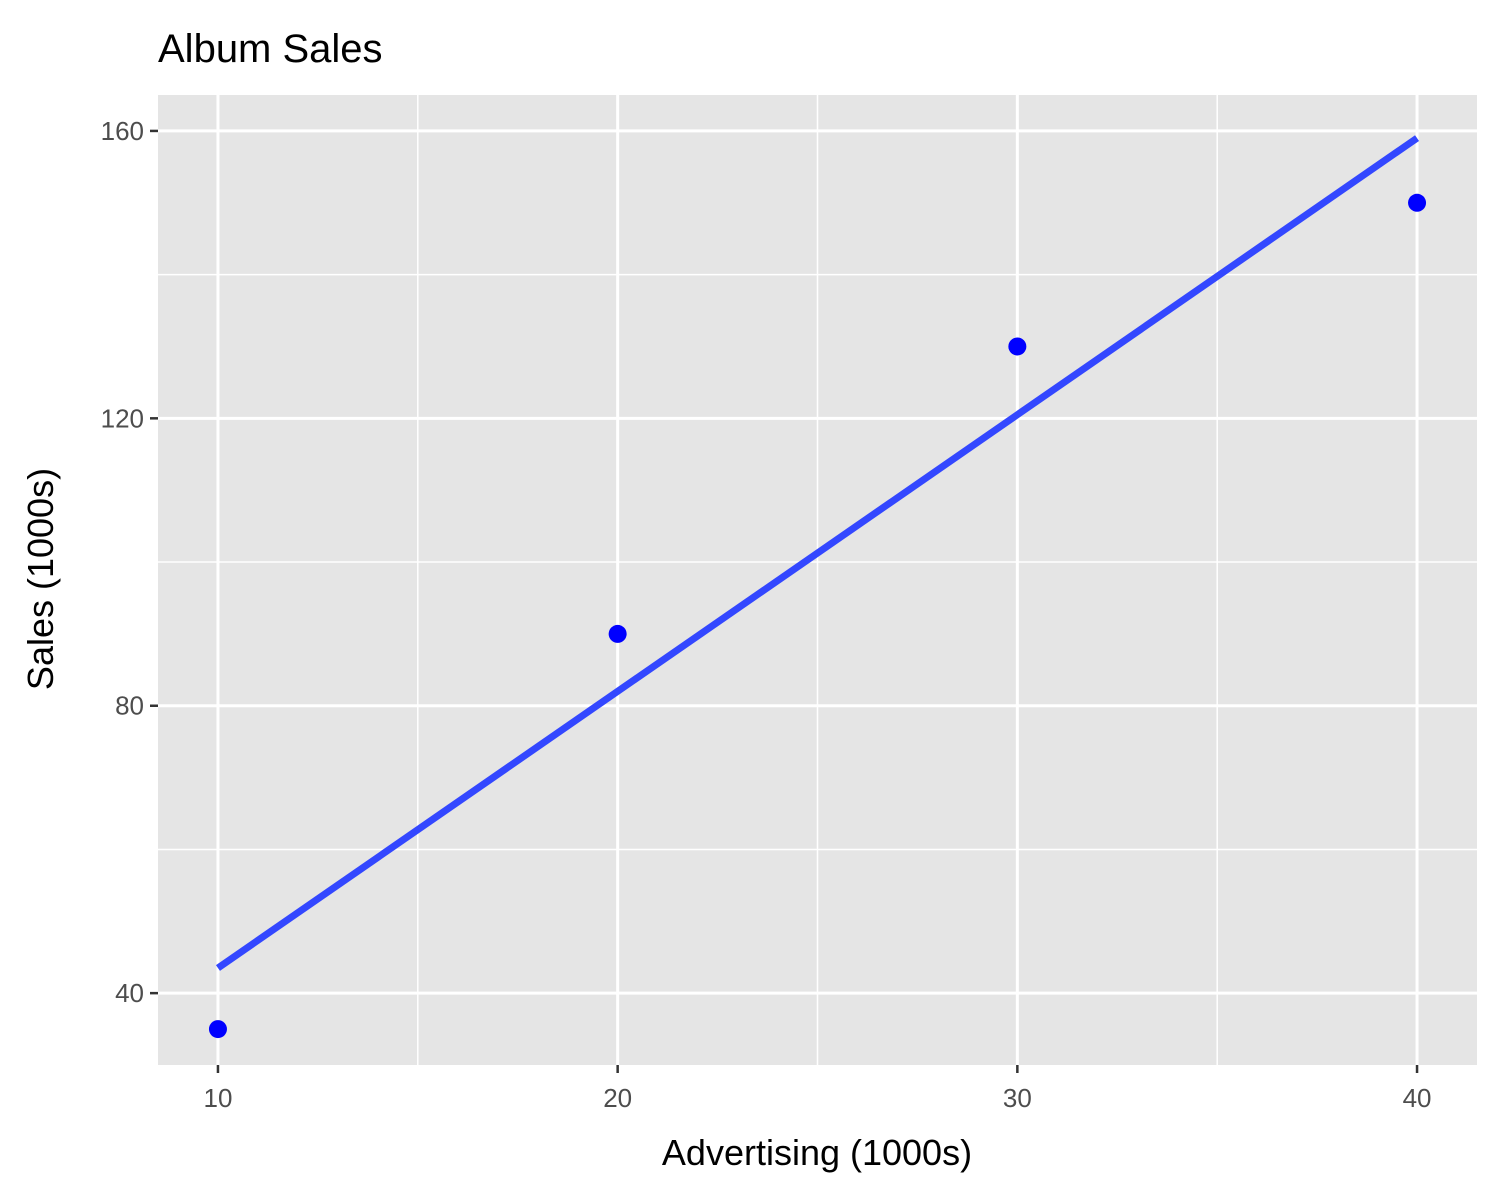  I want to click on chart-title: Album Sales, so click(270, 49).